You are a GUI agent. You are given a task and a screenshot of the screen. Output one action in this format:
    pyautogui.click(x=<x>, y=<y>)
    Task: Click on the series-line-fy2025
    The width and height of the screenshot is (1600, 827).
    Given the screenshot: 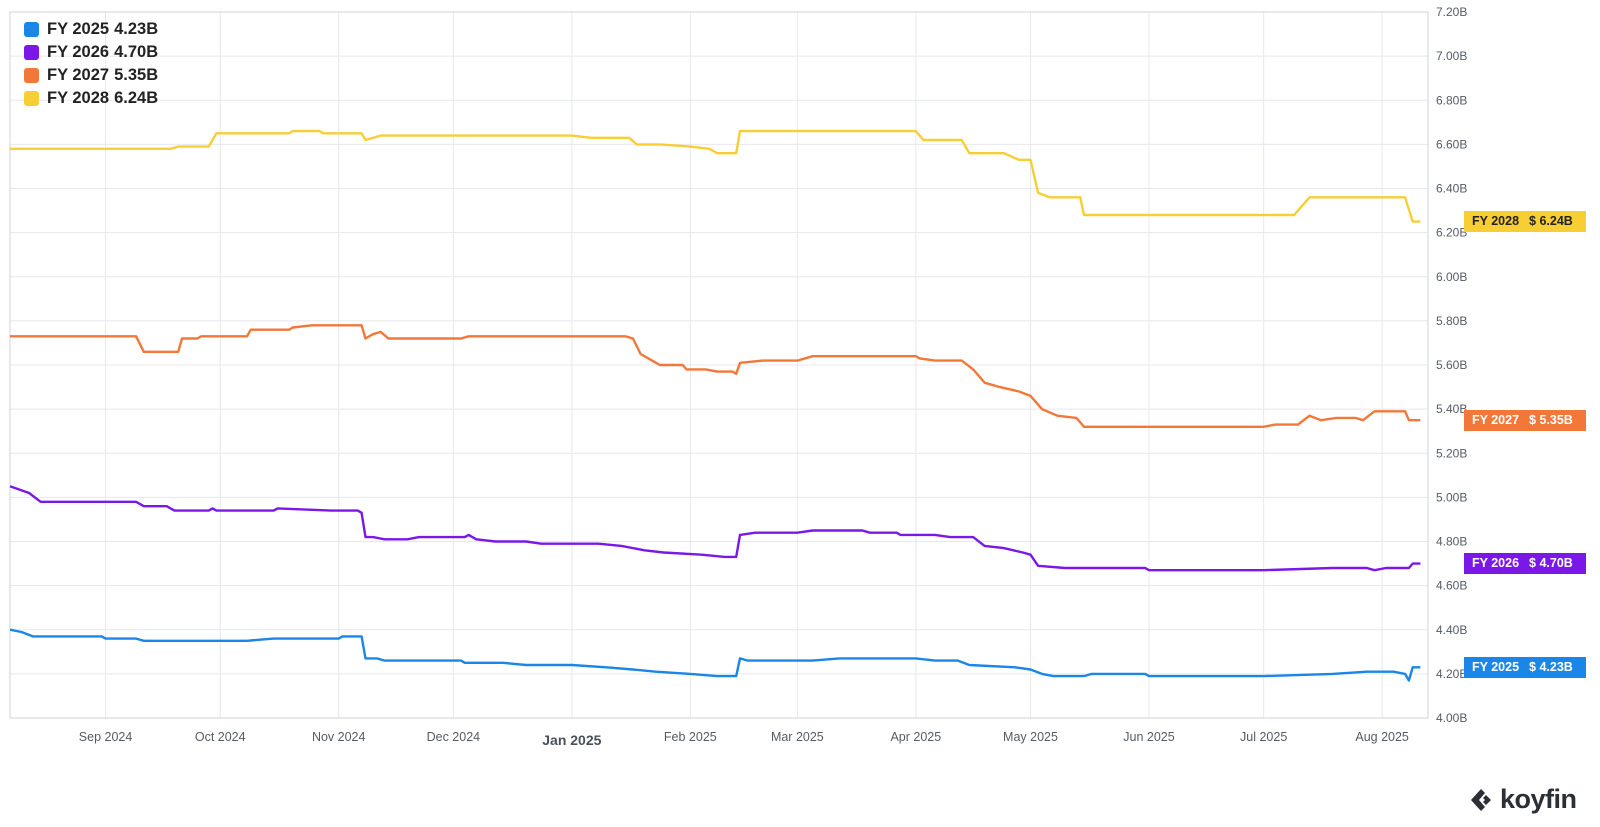 What is the action you would take?
    pyautogui.click(x=715, y=655)
    